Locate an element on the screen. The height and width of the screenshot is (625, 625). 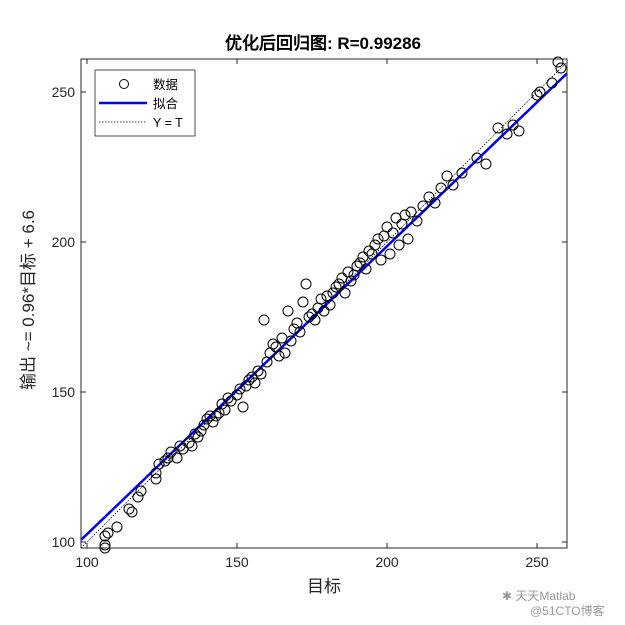
legend-label-identity: Y = T is located at coordinates (168, 123).